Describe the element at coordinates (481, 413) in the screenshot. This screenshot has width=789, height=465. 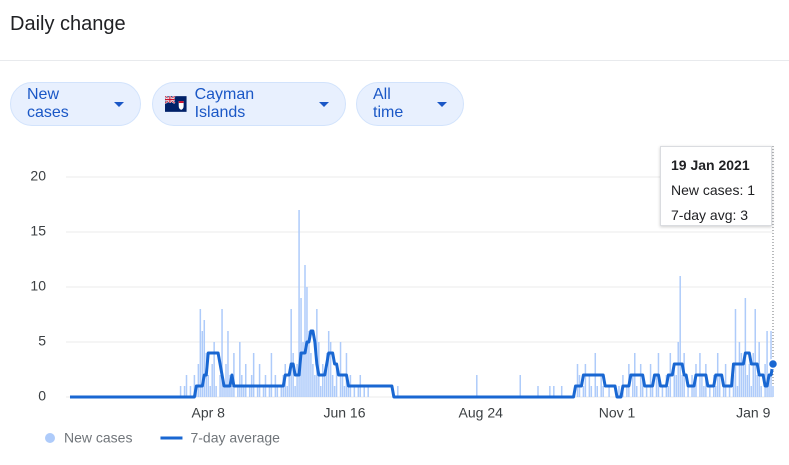
I see `x-tick-label: Aug 24` at that location.